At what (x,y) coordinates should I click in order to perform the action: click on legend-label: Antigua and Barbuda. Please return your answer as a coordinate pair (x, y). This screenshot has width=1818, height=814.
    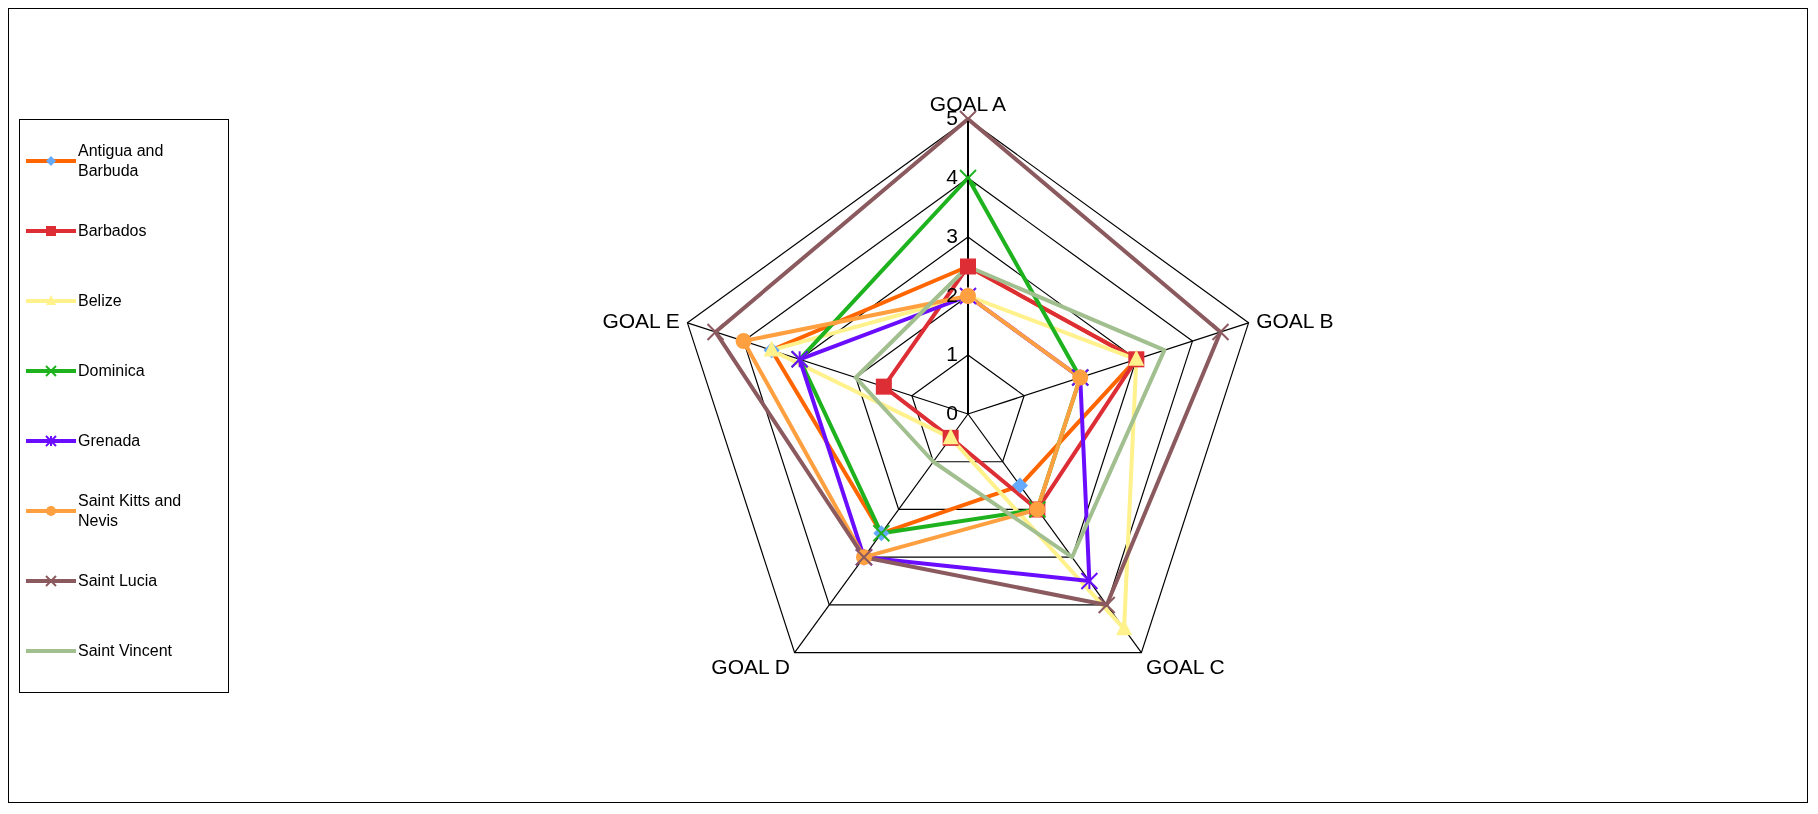
    Looking at the image, I should click on (121, 160).